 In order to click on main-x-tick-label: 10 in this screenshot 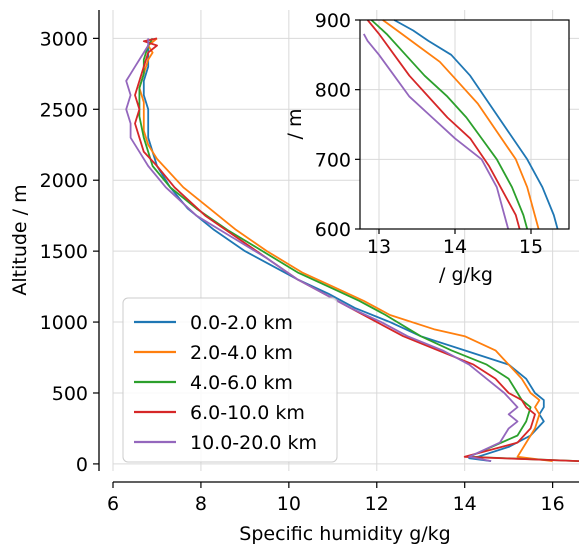, I will do `click(289, 504)`.